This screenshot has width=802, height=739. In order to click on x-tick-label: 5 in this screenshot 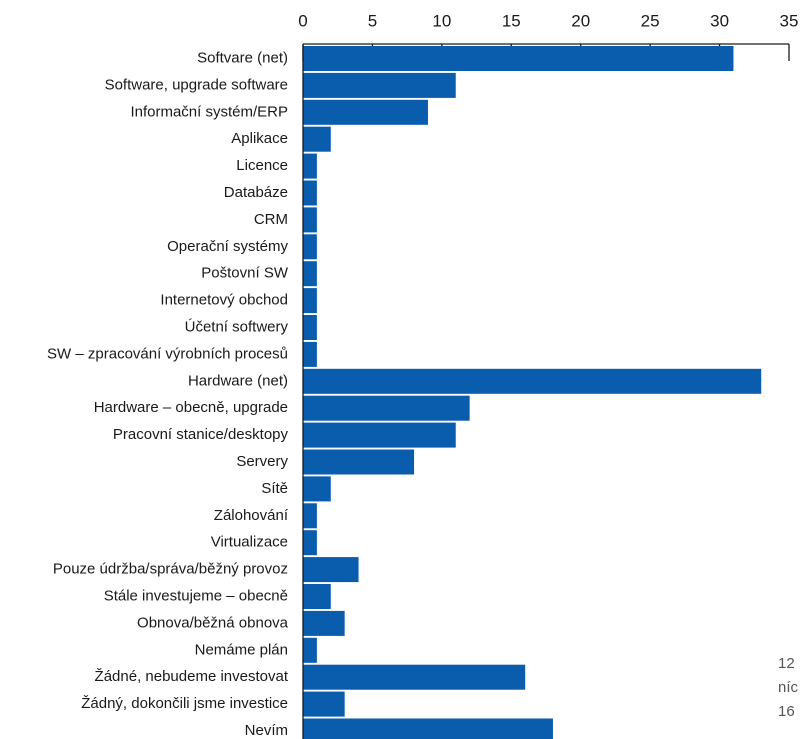, I will do `click(372, 20)`.